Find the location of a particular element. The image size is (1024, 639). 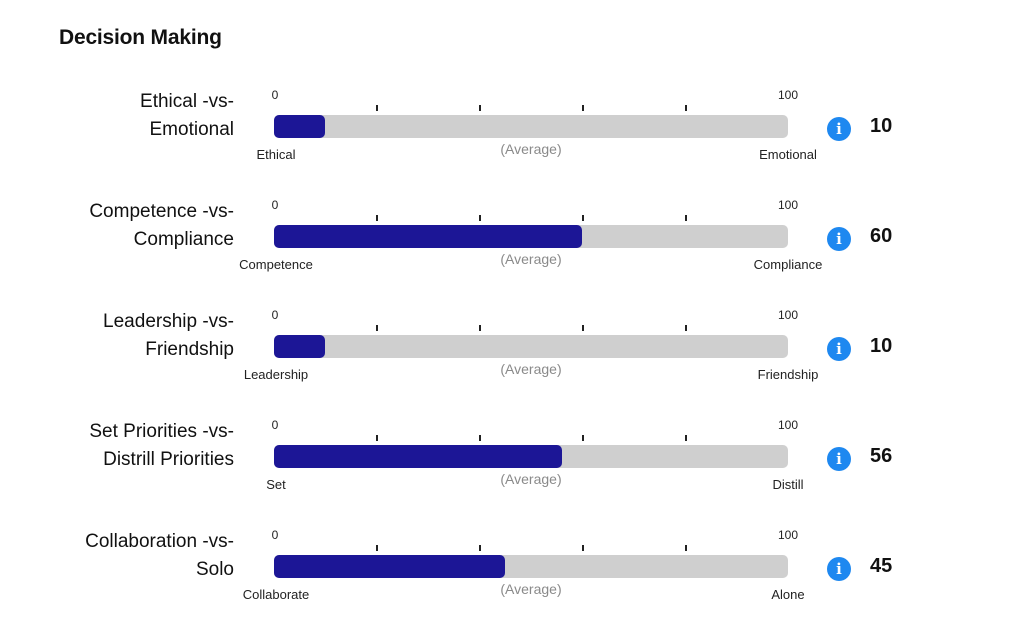

row-label-line2: Emotional is located at coordinates (192, 129).